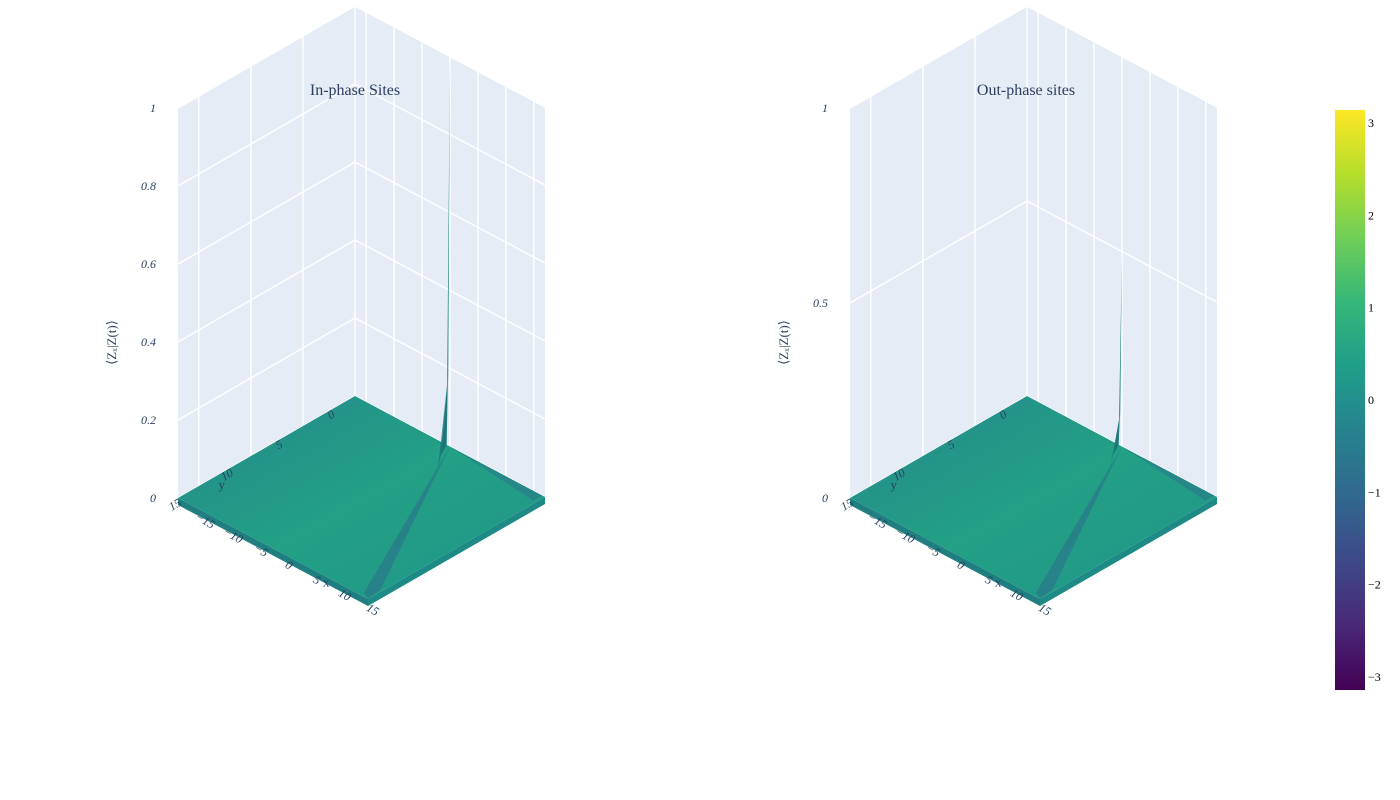  What do you see at coordinates (1374, 585) in the screenshot?
I see `colorbar-tick-label: −2` at bounding box center [1374, 585].